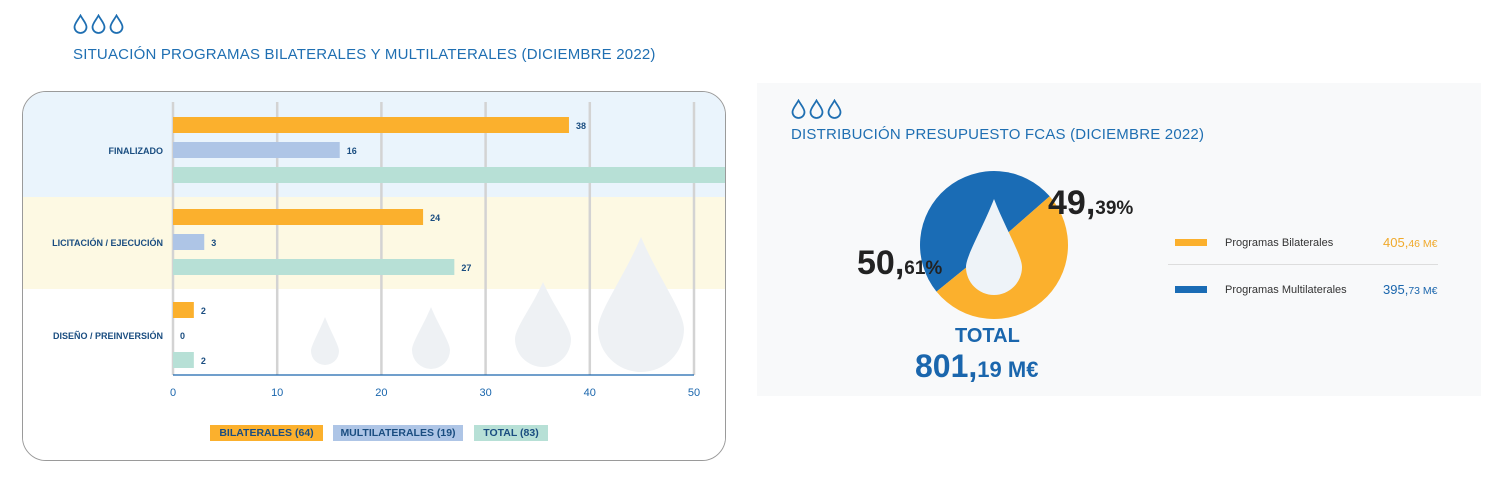  What do you see at coordinates (1279, 242) in the screenshot?
I see `legend-label-bilateral: Programas Bilaterales` at bounding box center [1279, 242].